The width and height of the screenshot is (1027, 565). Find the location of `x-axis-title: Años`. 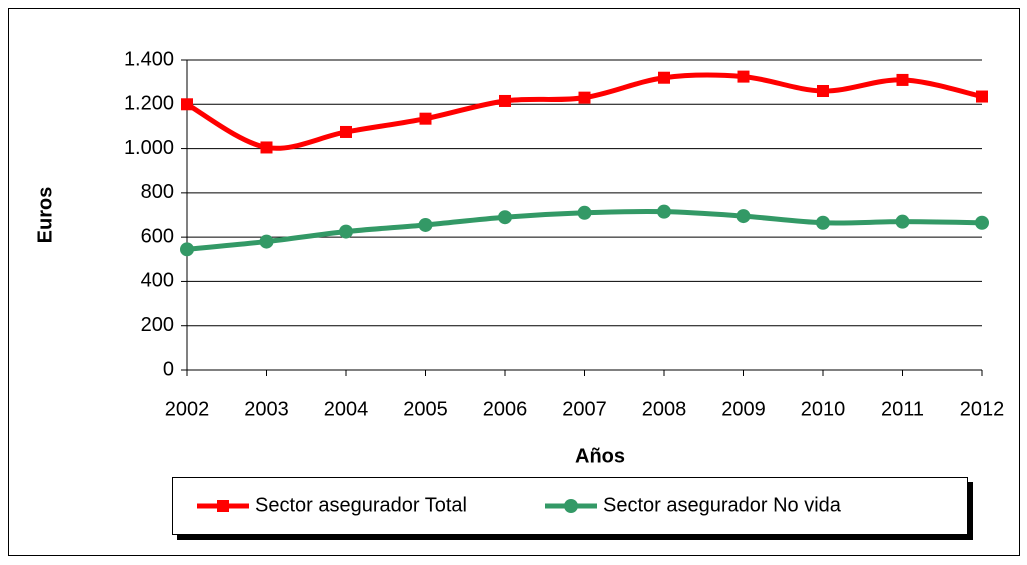

x-axis-title: Años is located at coordinates (600, 456).